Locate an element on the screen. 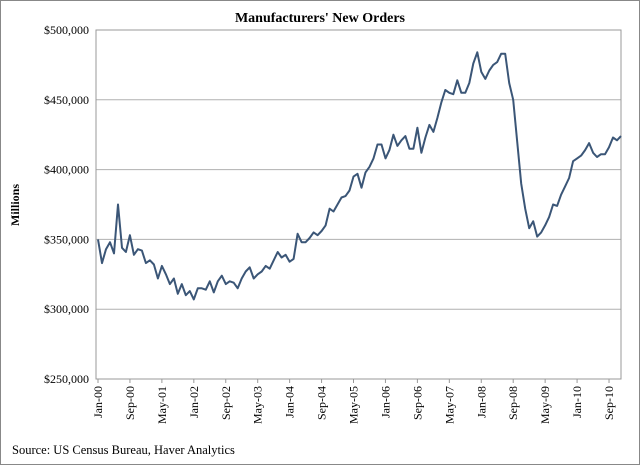 This screenshot has height=465, width=640. x-tick-label: Jan-02 is located at coordinates (194, 402).